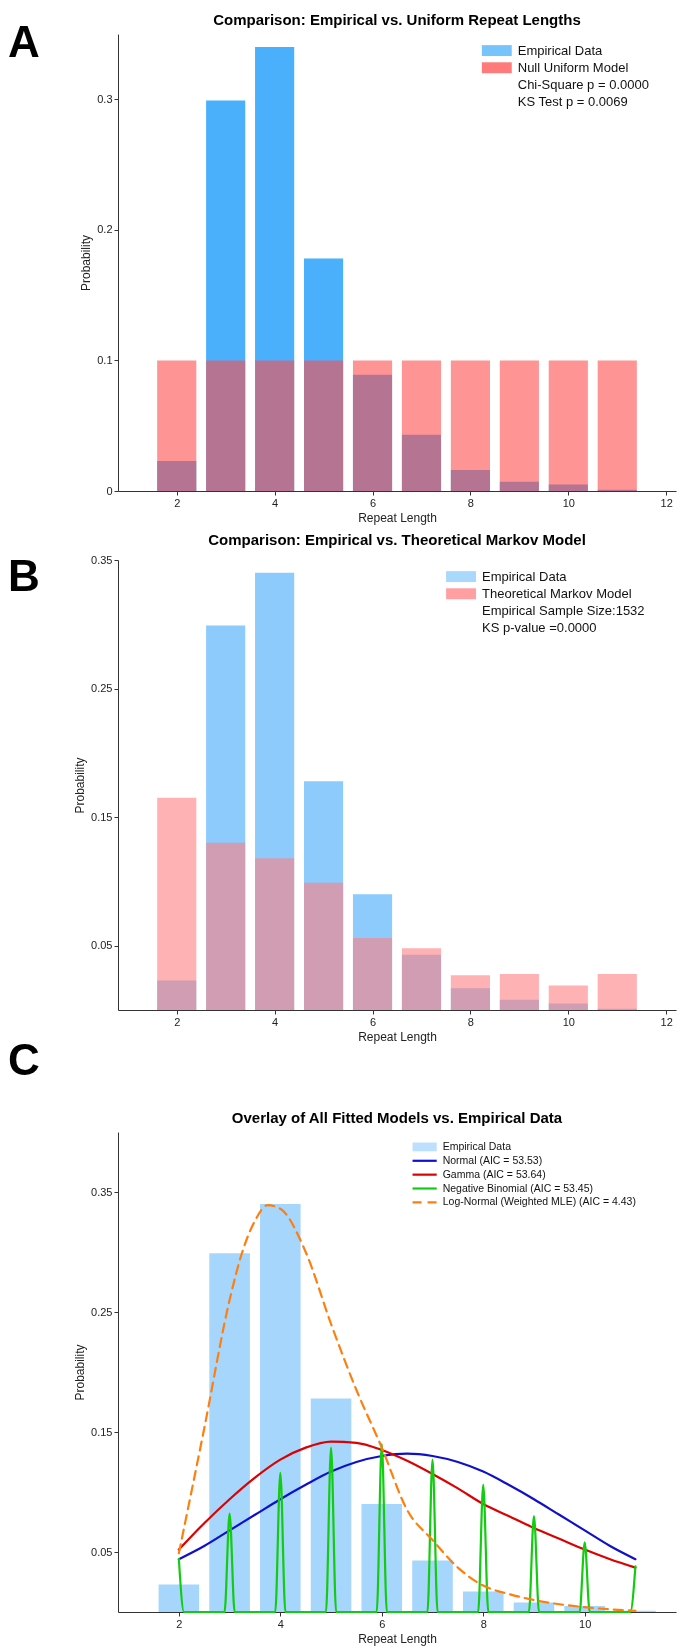 The height and width of the screenshot is (1652, 694). I want to click on y-tick-label: 0.1, so click(105, 359).